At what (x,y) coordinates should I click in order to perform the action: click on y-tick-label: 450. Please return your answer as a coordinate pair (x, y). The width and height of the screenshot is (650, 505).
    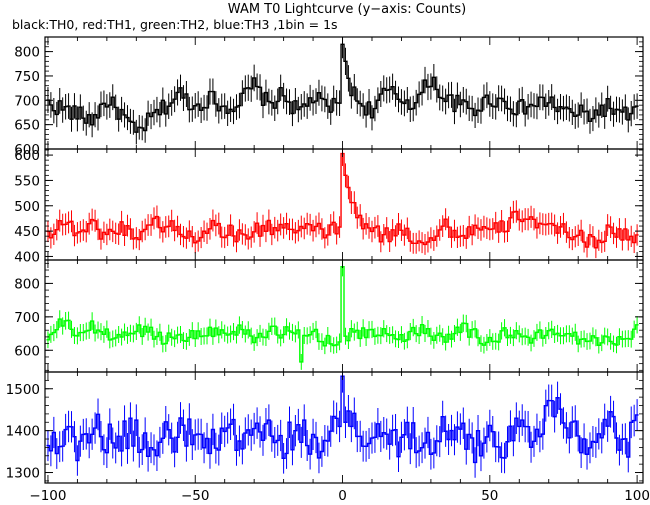
    Looking at the image, I should click on (27, 232).